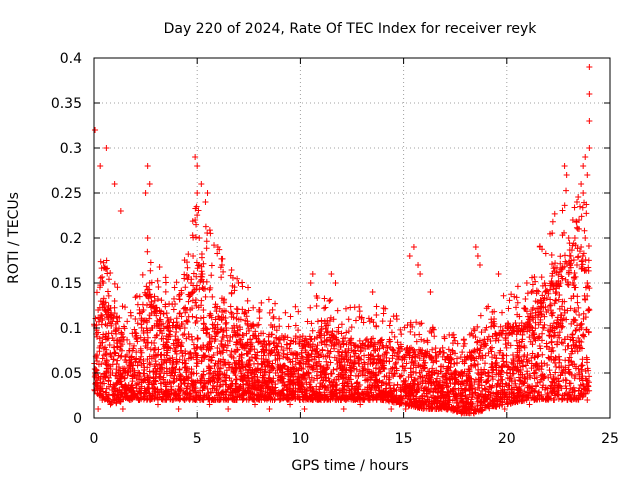  What do you see at coordinates (300, 439) in the screenshot?
I see `x-tick-label: 10` at bounding box center [300, 439].